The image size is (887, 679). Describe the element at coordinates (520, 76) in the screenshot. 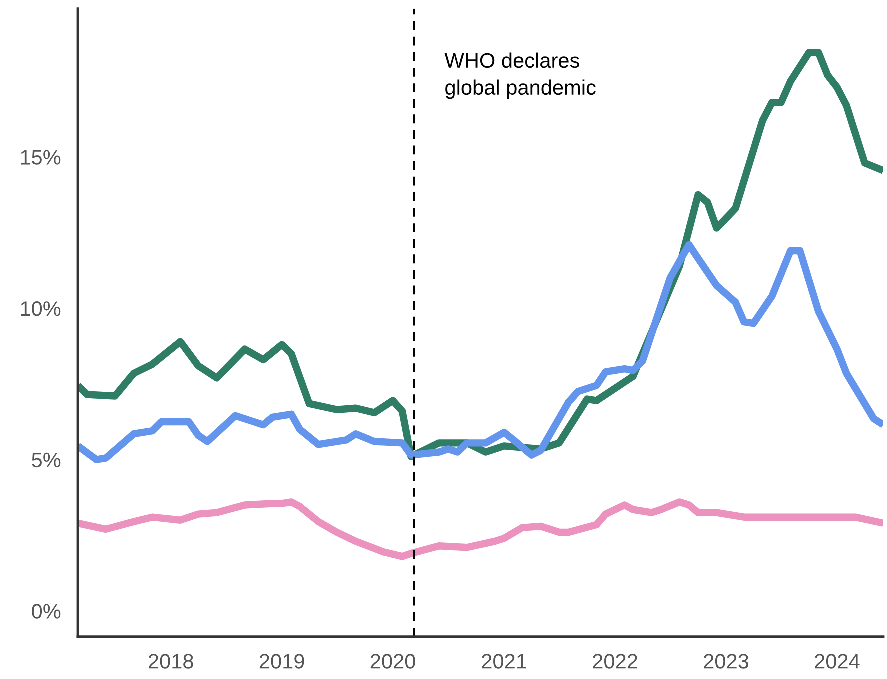

I see `ref-line-label: WHO declares global pandemic` at that location.